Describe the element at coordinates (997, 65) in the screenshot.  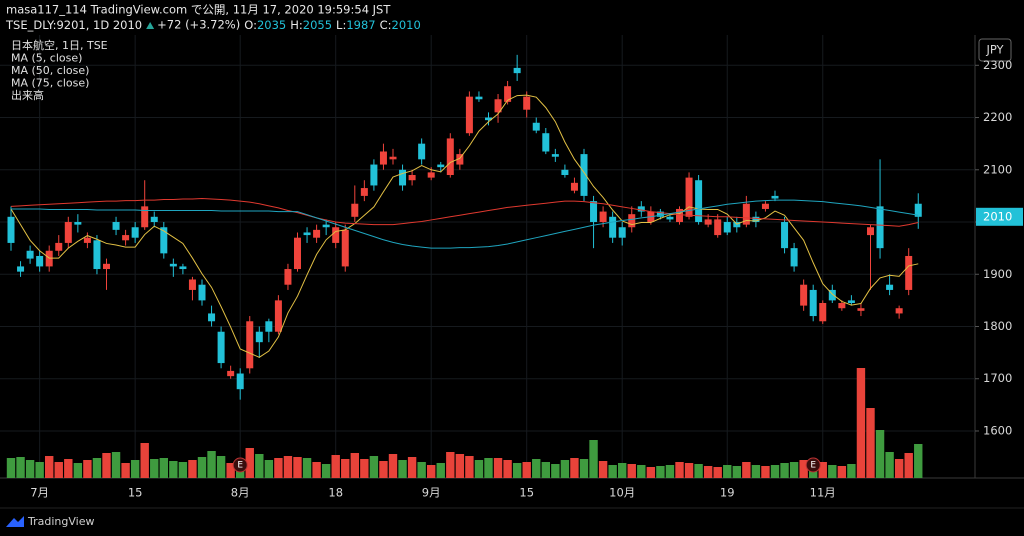
I see `y-tick-label: 2300` at that location.